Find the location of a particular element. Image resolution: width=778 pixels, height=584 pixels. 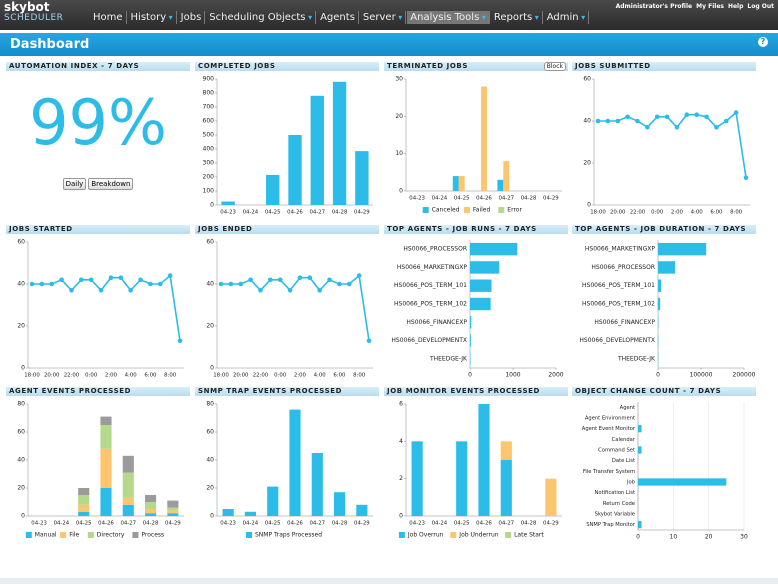

menu-item: Analysis Tools is located at coordinates (448, 17).